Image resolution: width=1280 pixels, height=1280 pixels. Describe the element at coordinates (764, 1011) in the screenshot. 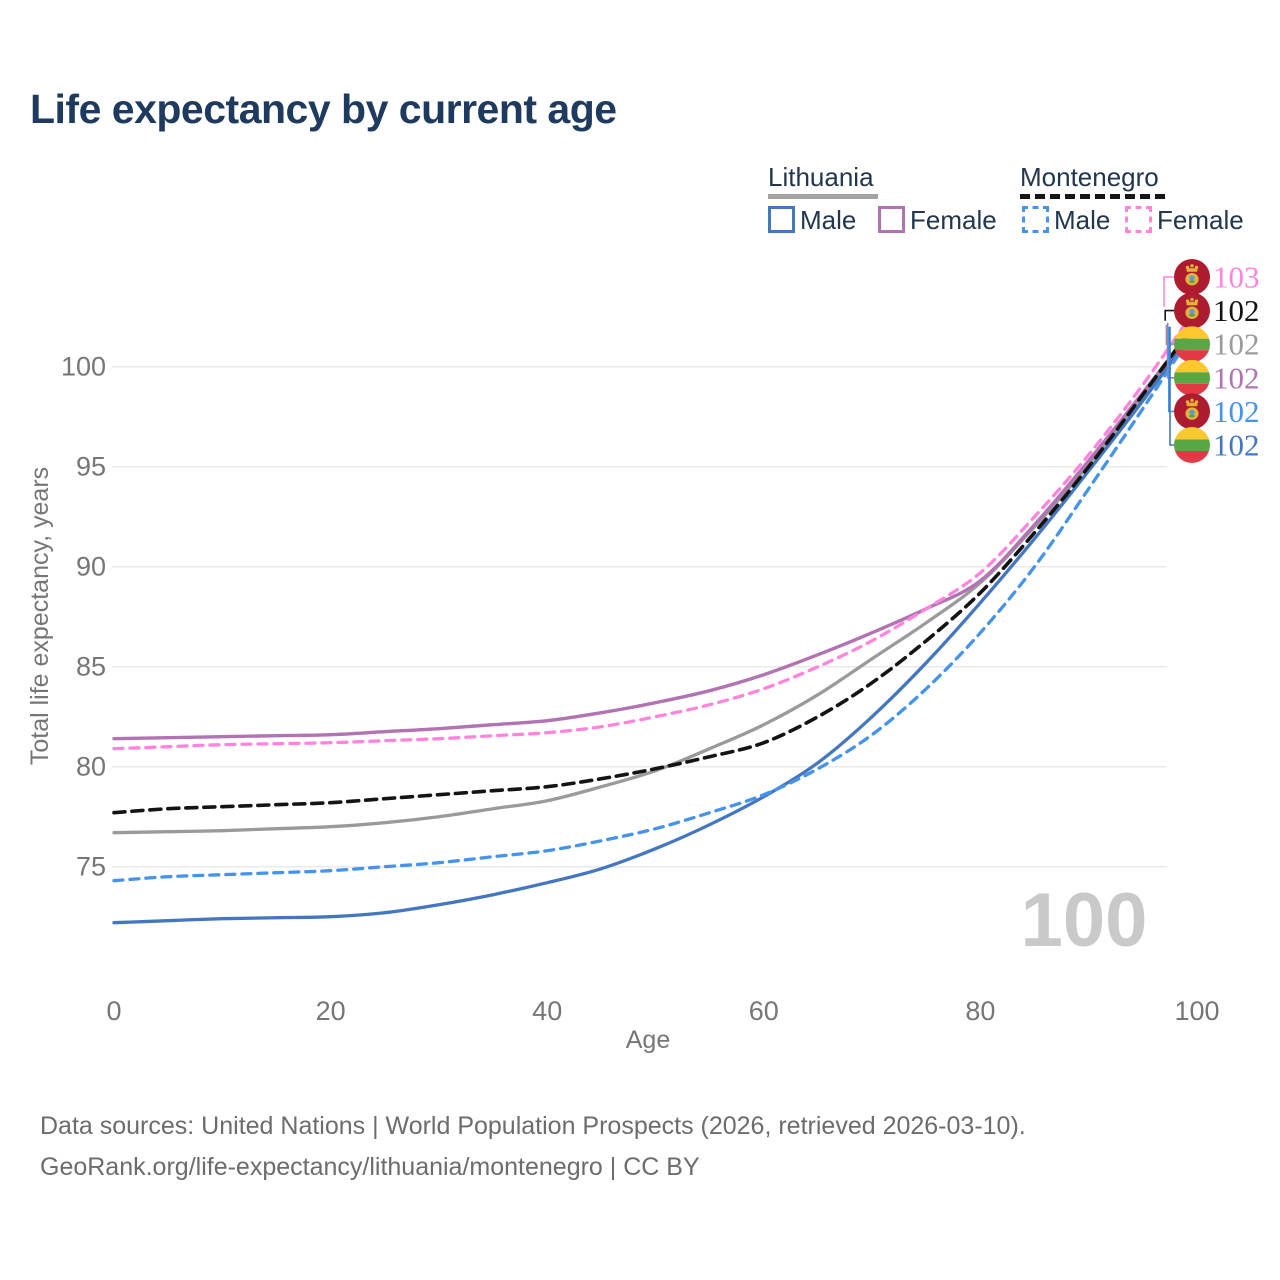

I see `x-tick-label: 60` at that location.